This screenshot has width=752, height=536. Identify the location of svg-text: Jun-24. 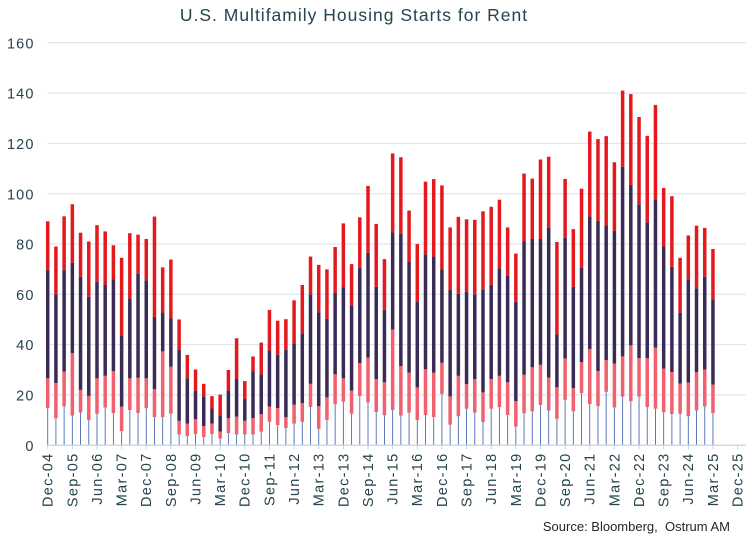
(689, 479).